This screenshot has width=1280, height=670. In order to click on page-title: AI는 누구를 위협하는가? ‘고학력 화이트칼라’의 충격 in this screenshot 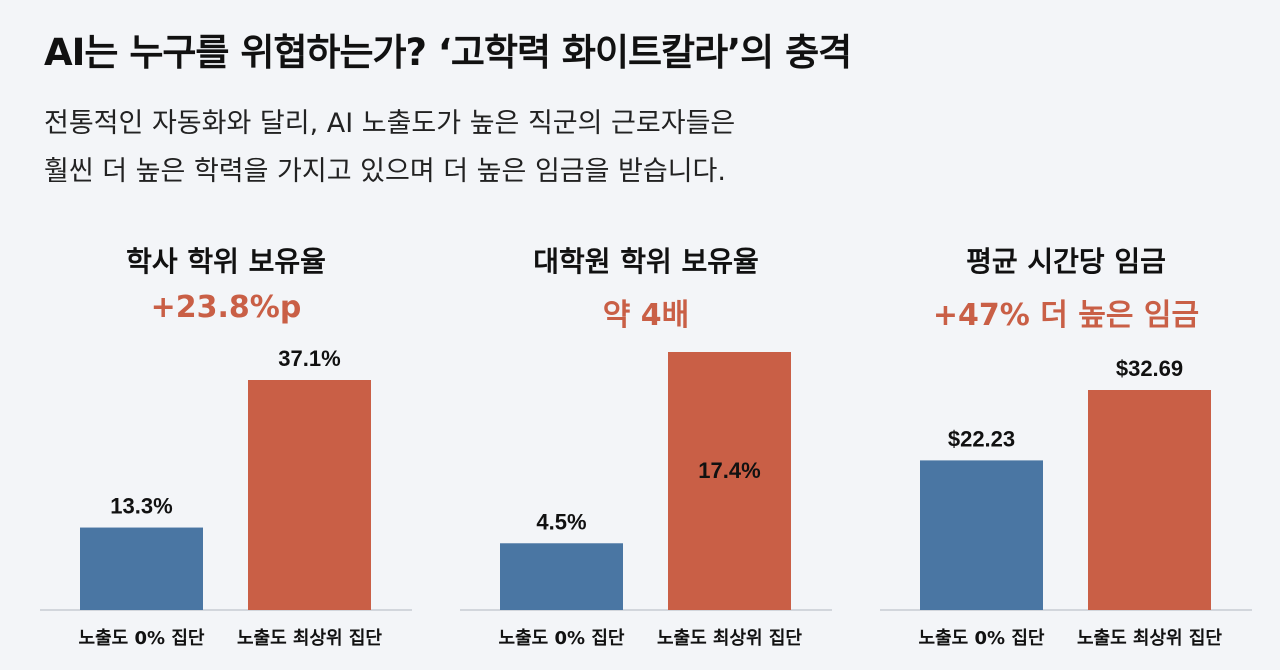, I will do `click(448, 52)`.